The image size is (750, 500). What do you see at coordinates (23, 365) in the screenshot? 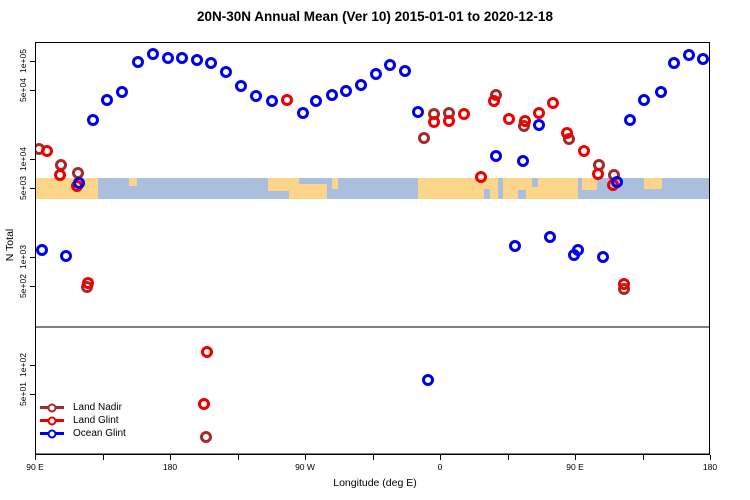
I see `y-tick-label: 1e+02` at bounding box center [23, 365].